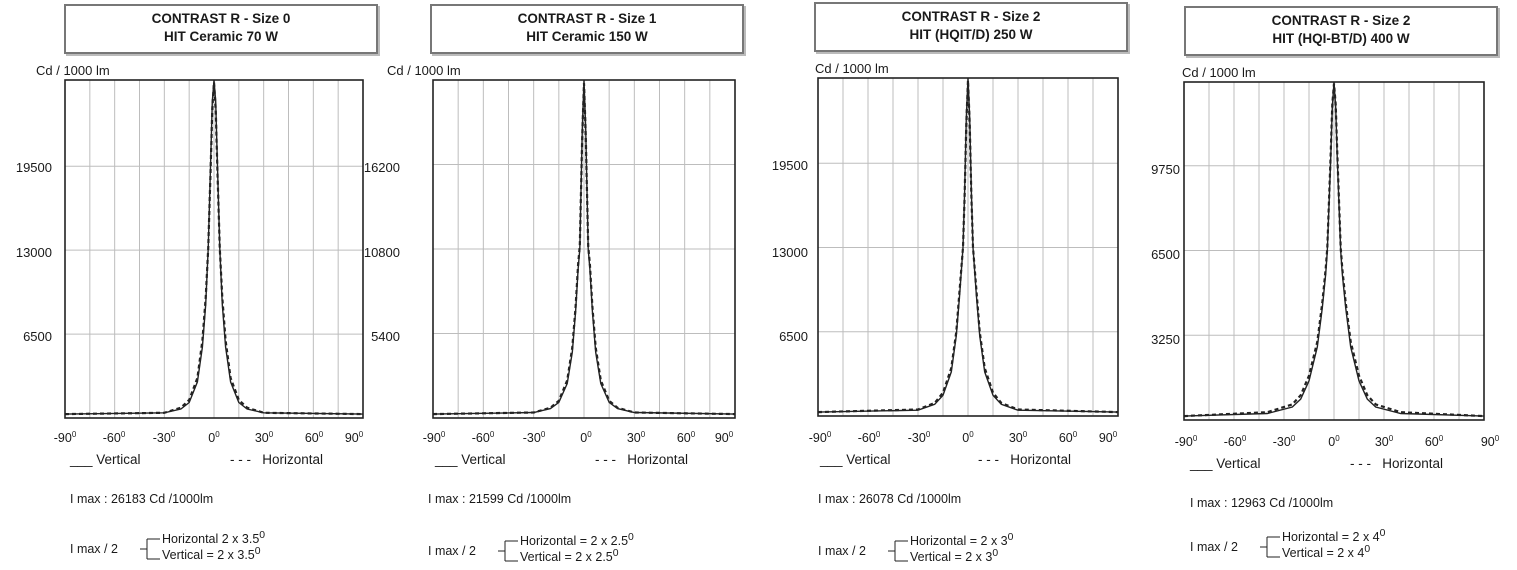 The image size is (1517, 570). Describe the element at coordinates (954, 556) in the screenshot. I see `half-vertical: Vertical = 2 x 30` at that location.